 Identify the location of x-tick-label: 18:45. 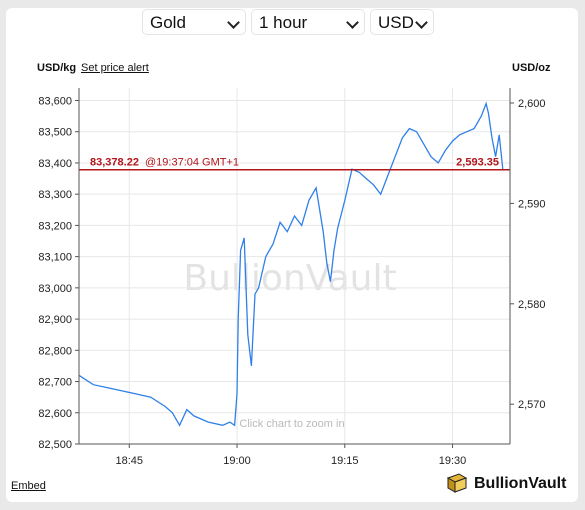
(130, 461).